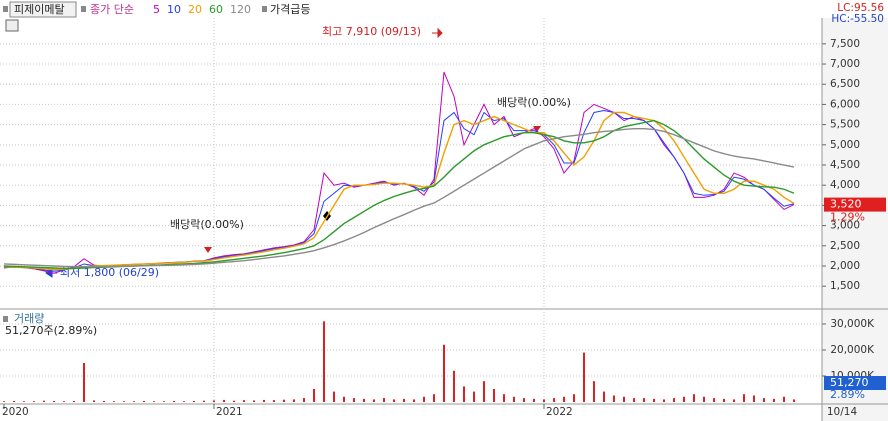 The height and width of the screenshot is (421, 888). What do you see at coordinates (845, 226) in the screenshot?
I see `y-tick-label: 3,000` at bounding box center [845, 226].